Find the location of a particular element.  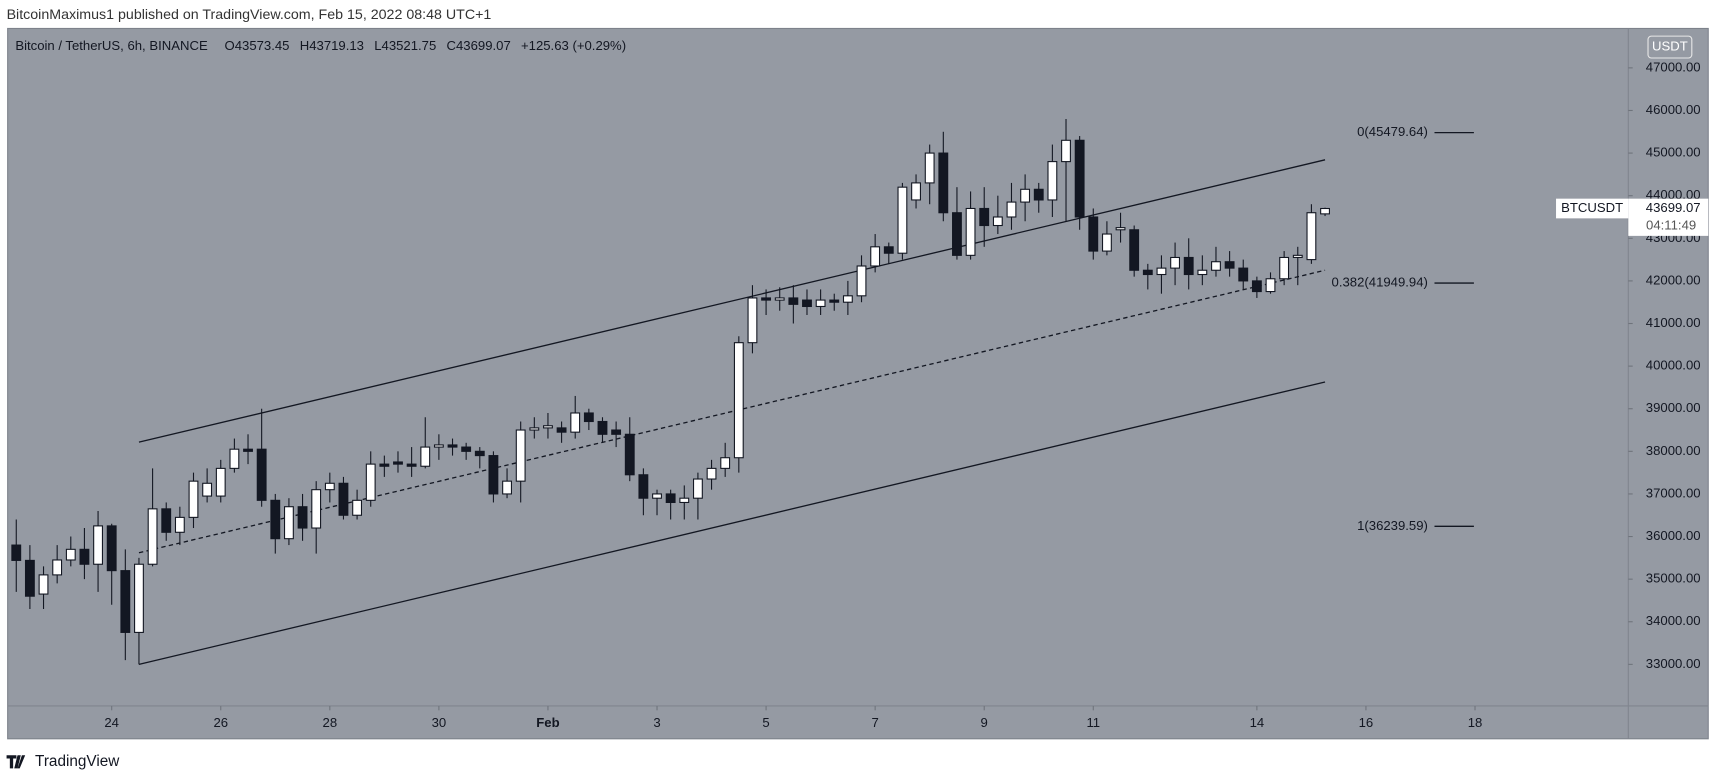

x-tick-label: 14 is located at coordinates (1257, 722).